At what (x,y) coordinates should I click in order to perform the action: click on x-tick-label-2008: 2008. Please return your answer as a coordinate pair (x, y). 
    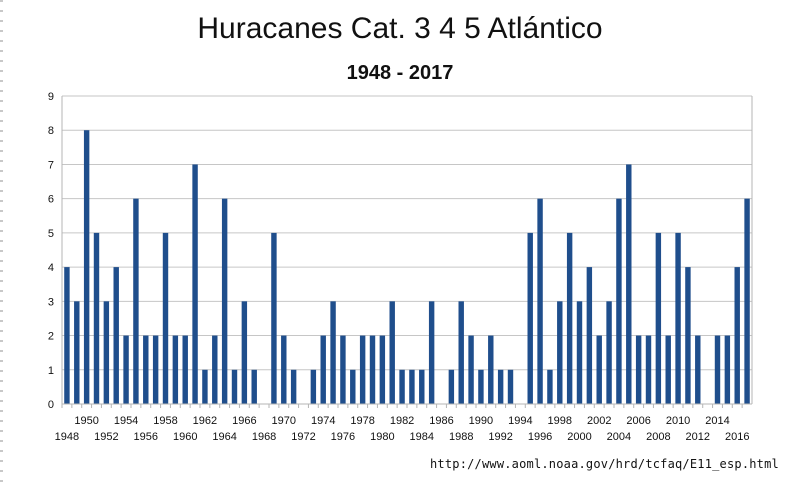
    Looking at the image, I should click on (658, 437).